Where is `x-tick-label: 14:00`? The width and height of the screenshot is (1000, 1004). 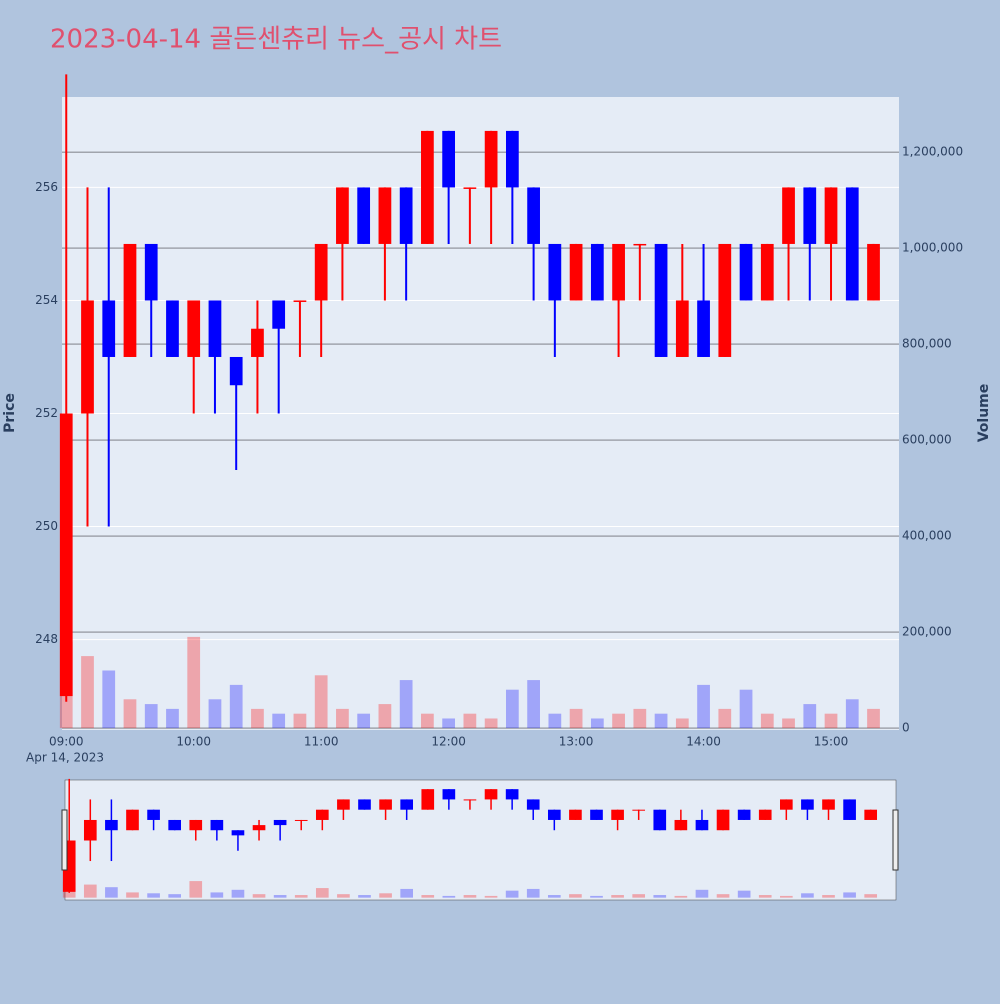
x-tick-label: 14:00 is located at coordinates (703, 742).